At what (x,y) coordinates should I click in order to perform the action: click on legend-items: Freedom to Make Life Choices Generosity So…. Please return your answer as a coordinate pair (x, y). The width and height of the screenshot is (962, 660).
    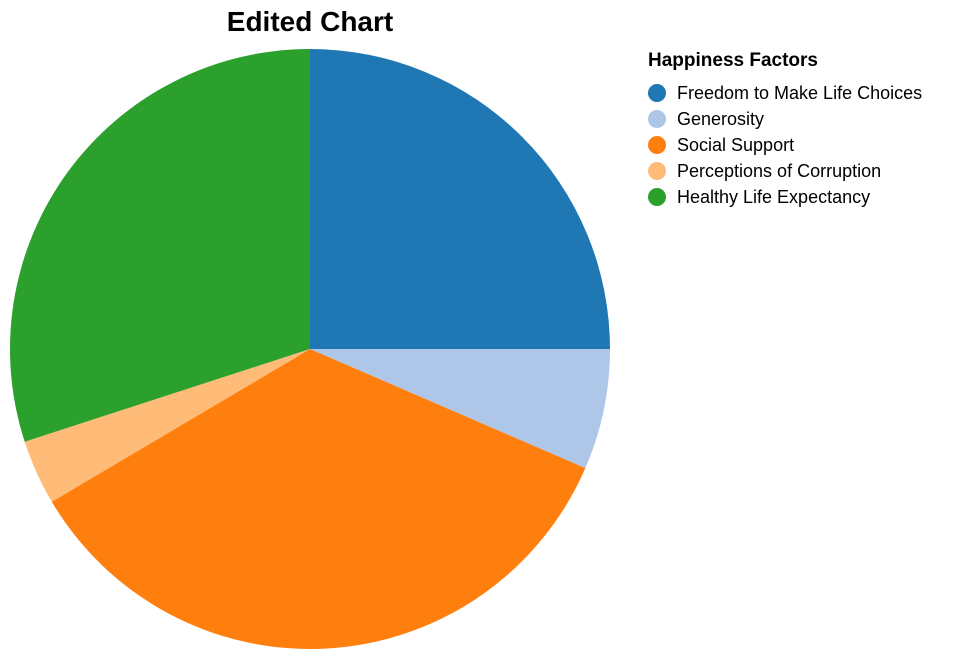
    Looking at the image, I should click on (785, 145).